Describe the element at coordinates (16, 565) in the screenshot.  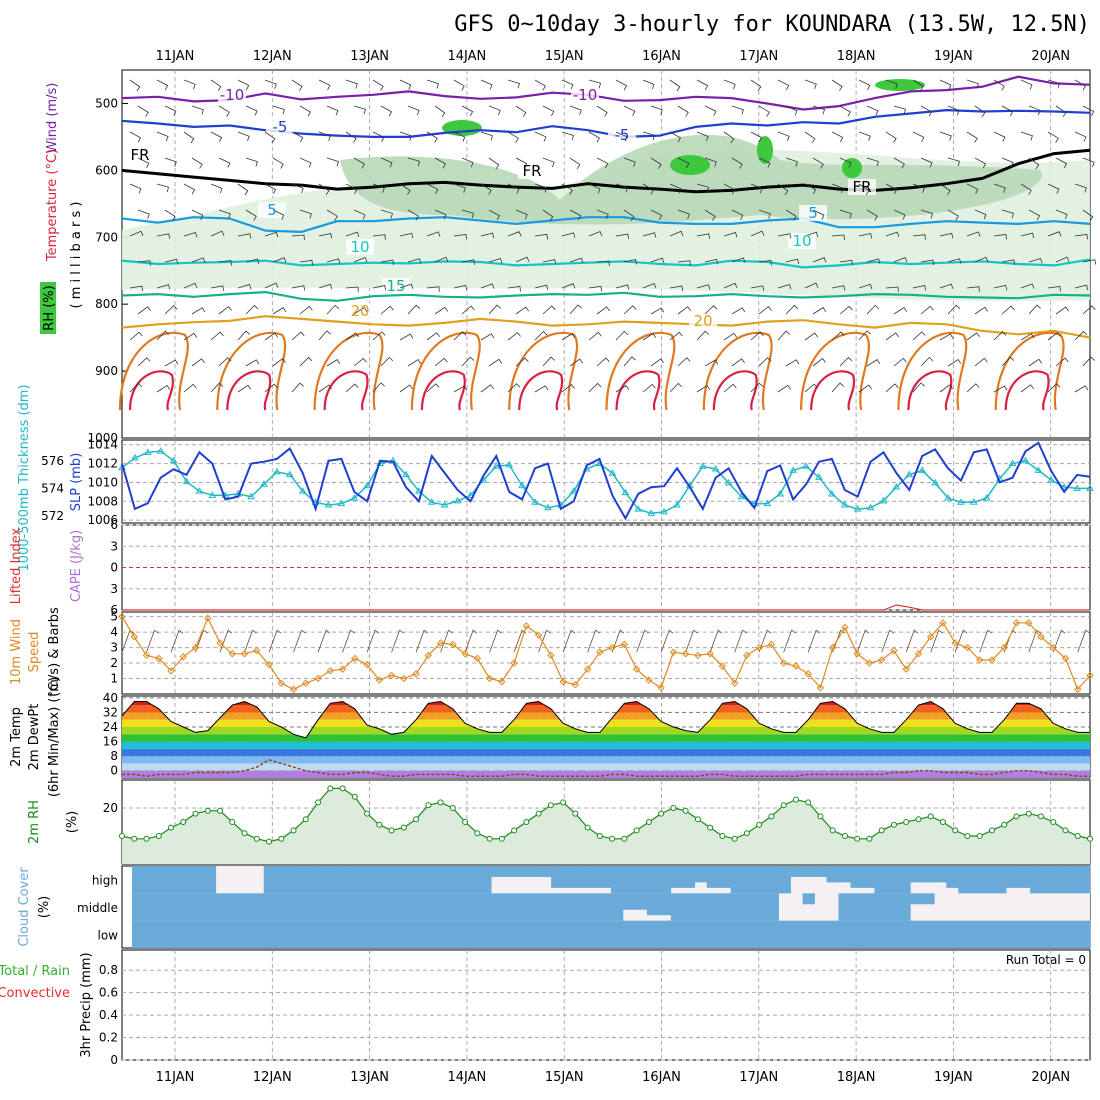
I see `li-label: Lifted Index` at that location.